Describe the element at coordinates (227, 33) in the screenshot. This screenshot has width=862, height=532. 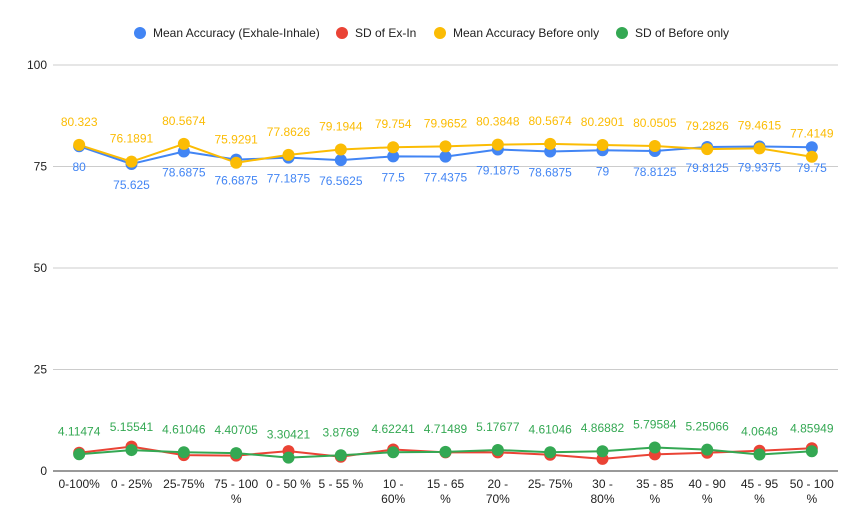
I see `legend-entry-0: Mean Accuracy (Exhale-Inhale)` at that location.